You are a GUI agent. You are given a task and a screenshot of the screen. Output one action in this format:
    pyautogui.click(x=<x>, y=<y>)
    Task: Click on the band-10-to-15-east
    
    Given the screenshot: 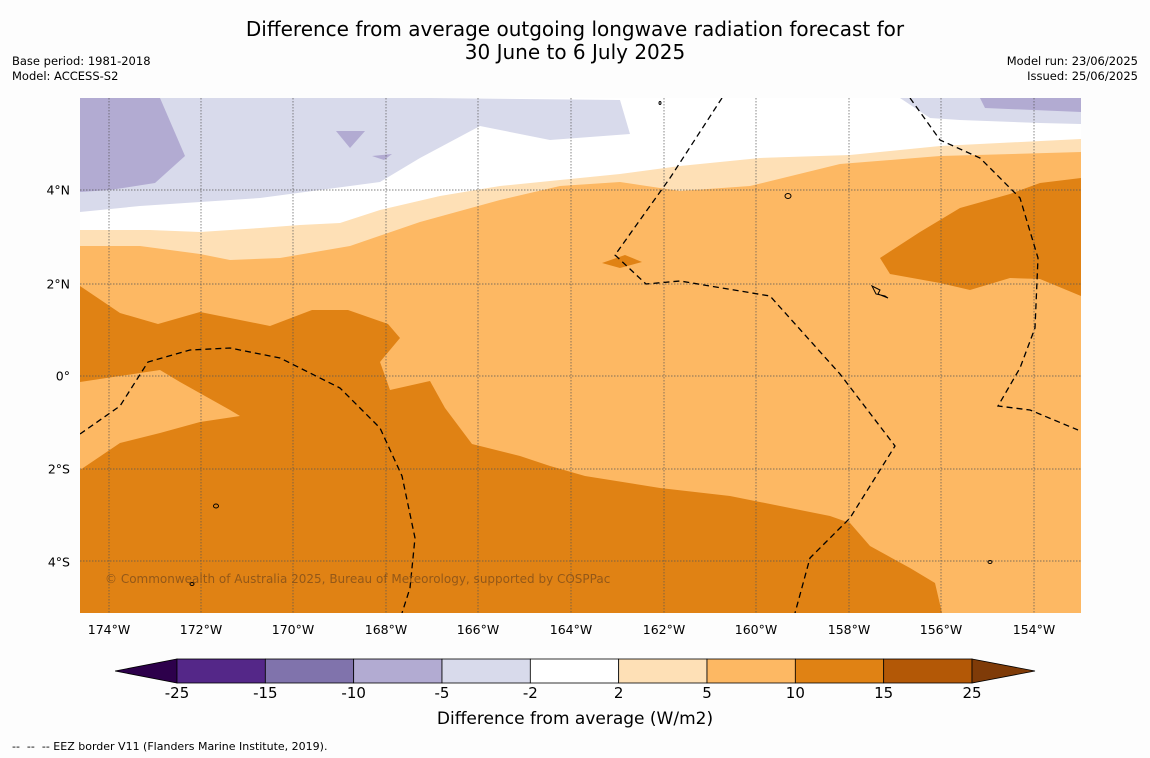 What is the action you would take?
    pyautogui.click(x=980, y=237)
    